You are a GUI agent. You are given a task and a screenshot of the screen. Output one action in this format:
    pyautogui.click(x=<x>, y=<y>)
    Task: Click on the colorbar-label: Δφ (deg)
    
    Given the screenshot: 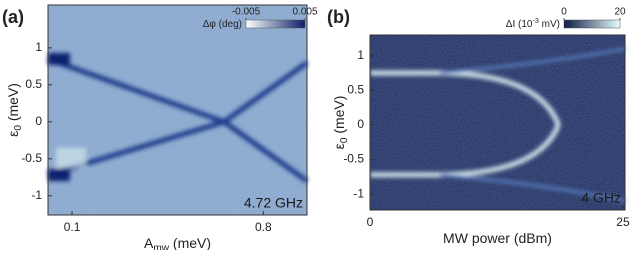 What is the action you would take?
    pyautogui.click(x=222, y=24)
    